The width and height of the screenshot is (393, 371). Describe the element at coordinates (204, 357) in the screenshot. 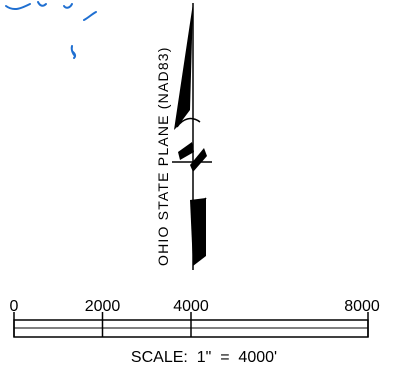

I see `scale-text: SCALE: 1" = 4000'` at that location.